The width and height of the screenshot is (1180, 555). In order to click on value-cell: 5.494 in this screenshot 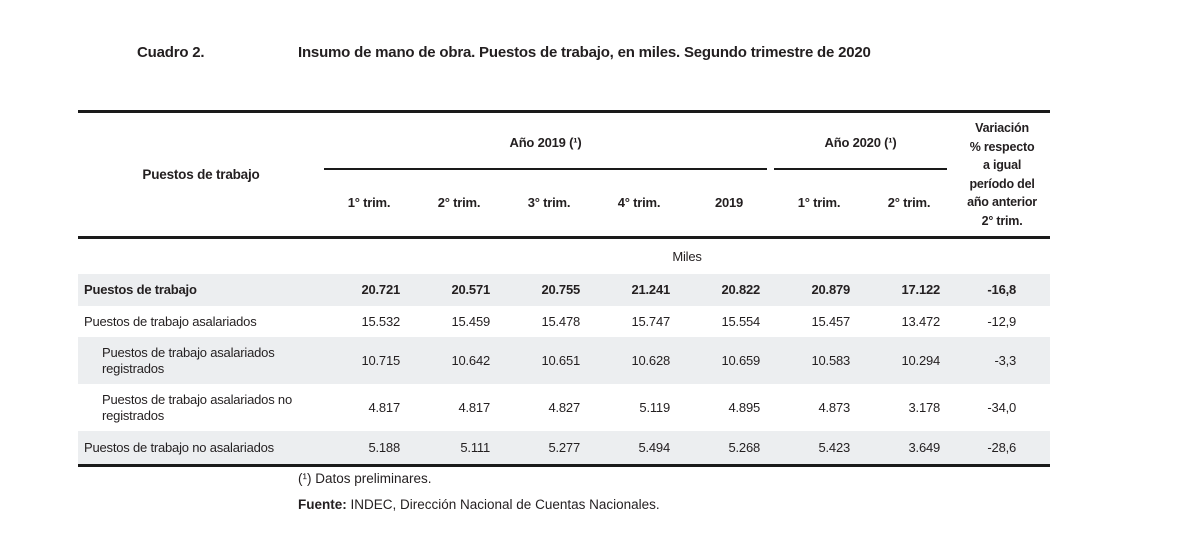, I will do `click(639, 448)`.